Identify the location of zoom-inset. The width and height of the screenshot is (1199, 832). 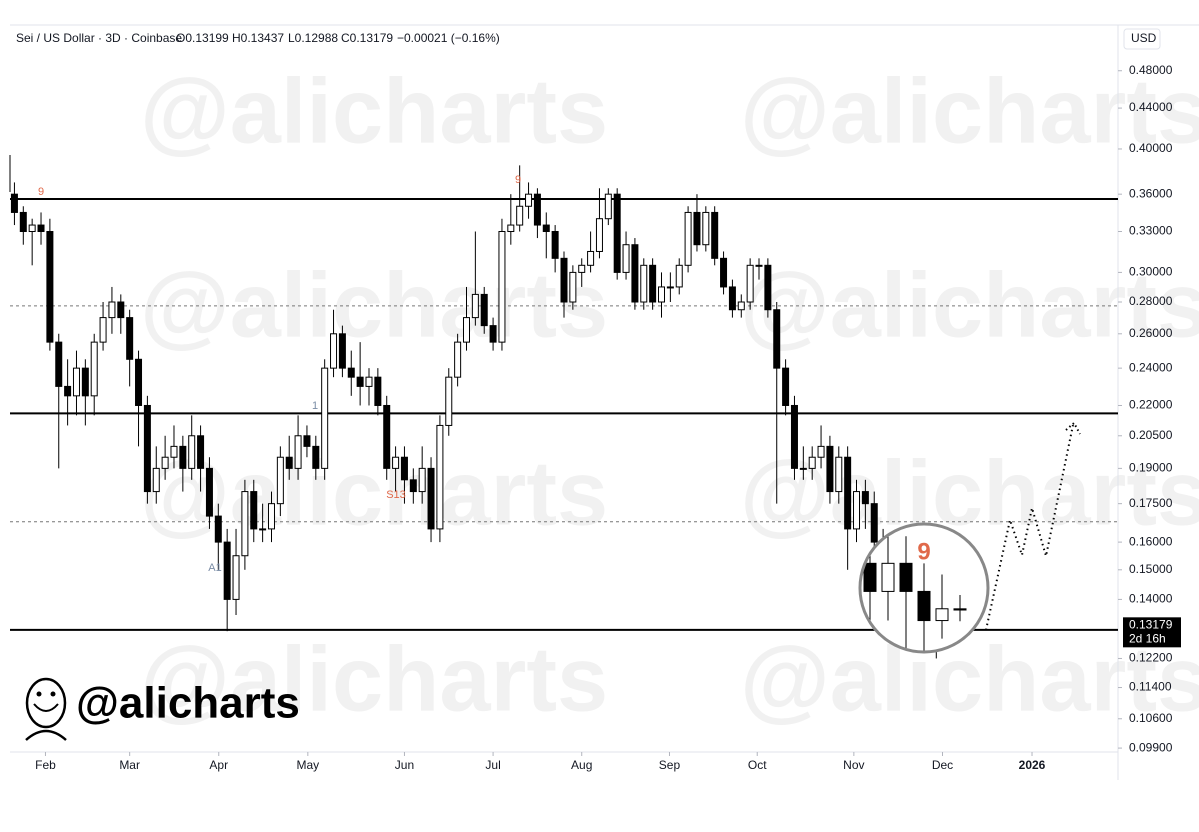
(924, 588).